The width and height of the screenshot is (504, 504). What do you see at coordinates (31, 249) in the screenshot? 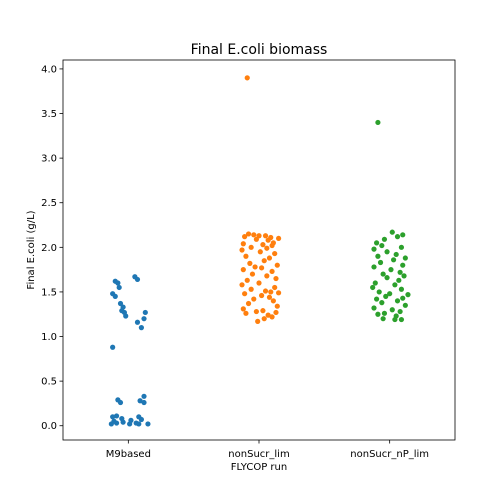
I see `y-axis-title: Final E.coli (g/L)` at bounding box center [31, 249].